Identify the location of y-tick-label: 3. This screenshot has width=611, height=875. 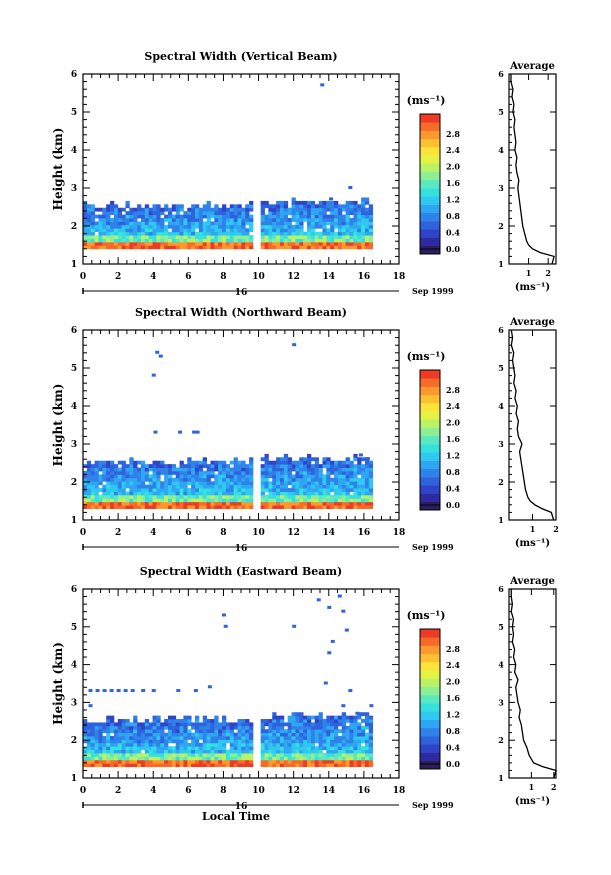
(74, 703).